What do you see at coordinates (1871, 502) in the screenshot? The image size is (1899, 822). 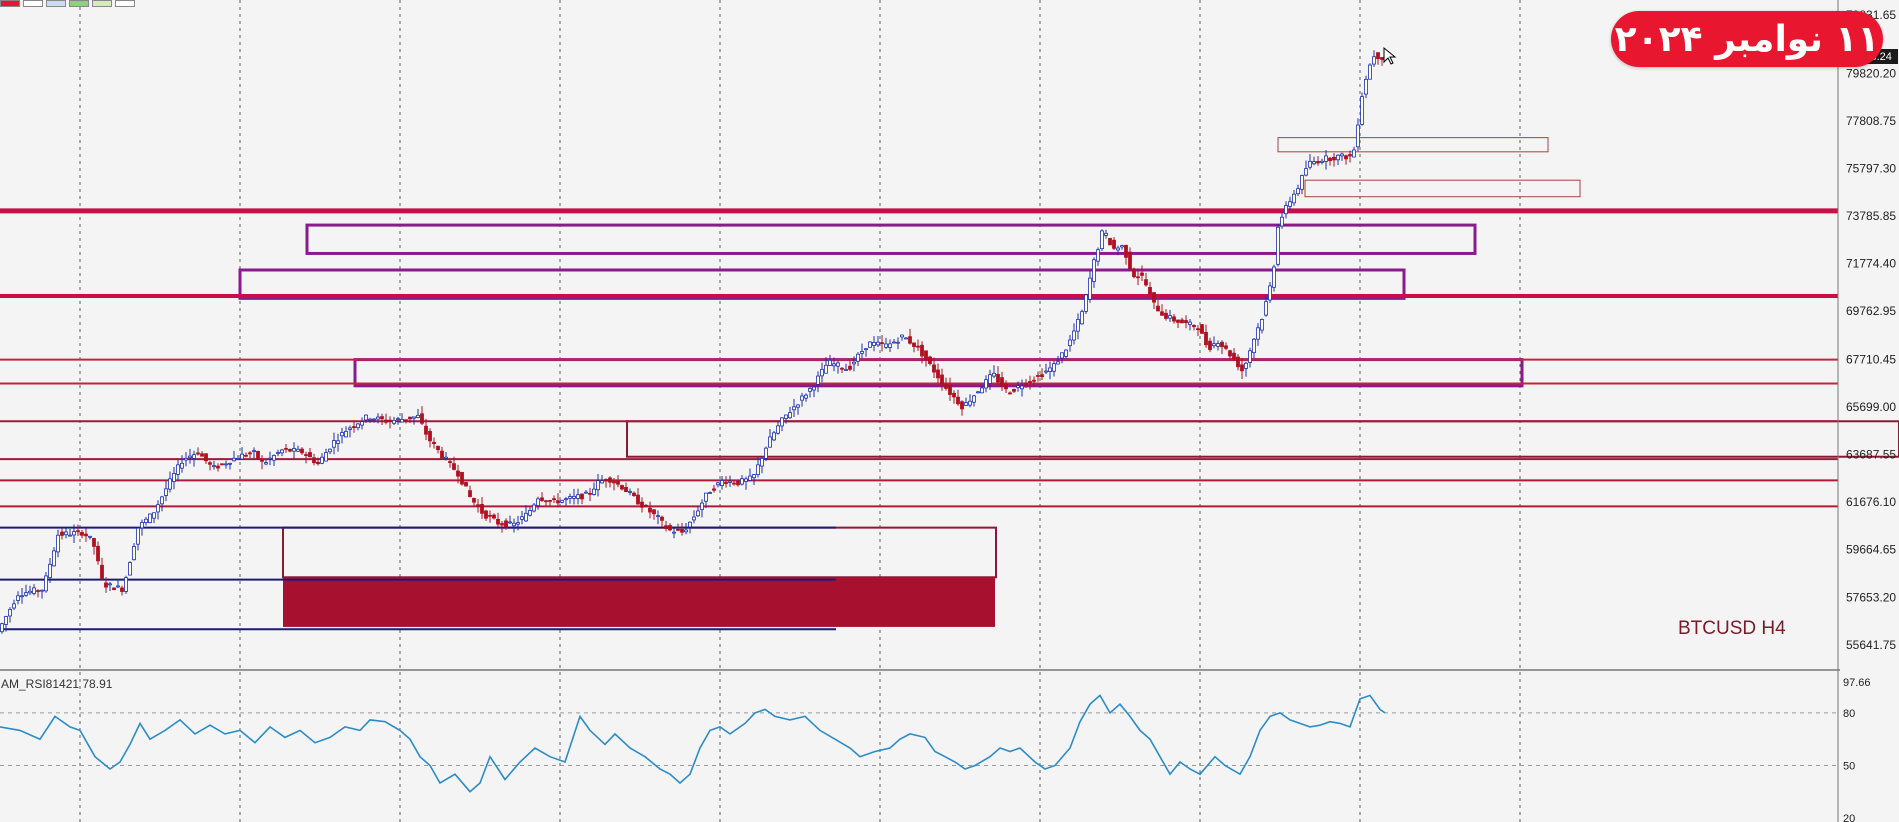 I see `price-tick-label: 61676.10` at bounding box center [1871, 502].